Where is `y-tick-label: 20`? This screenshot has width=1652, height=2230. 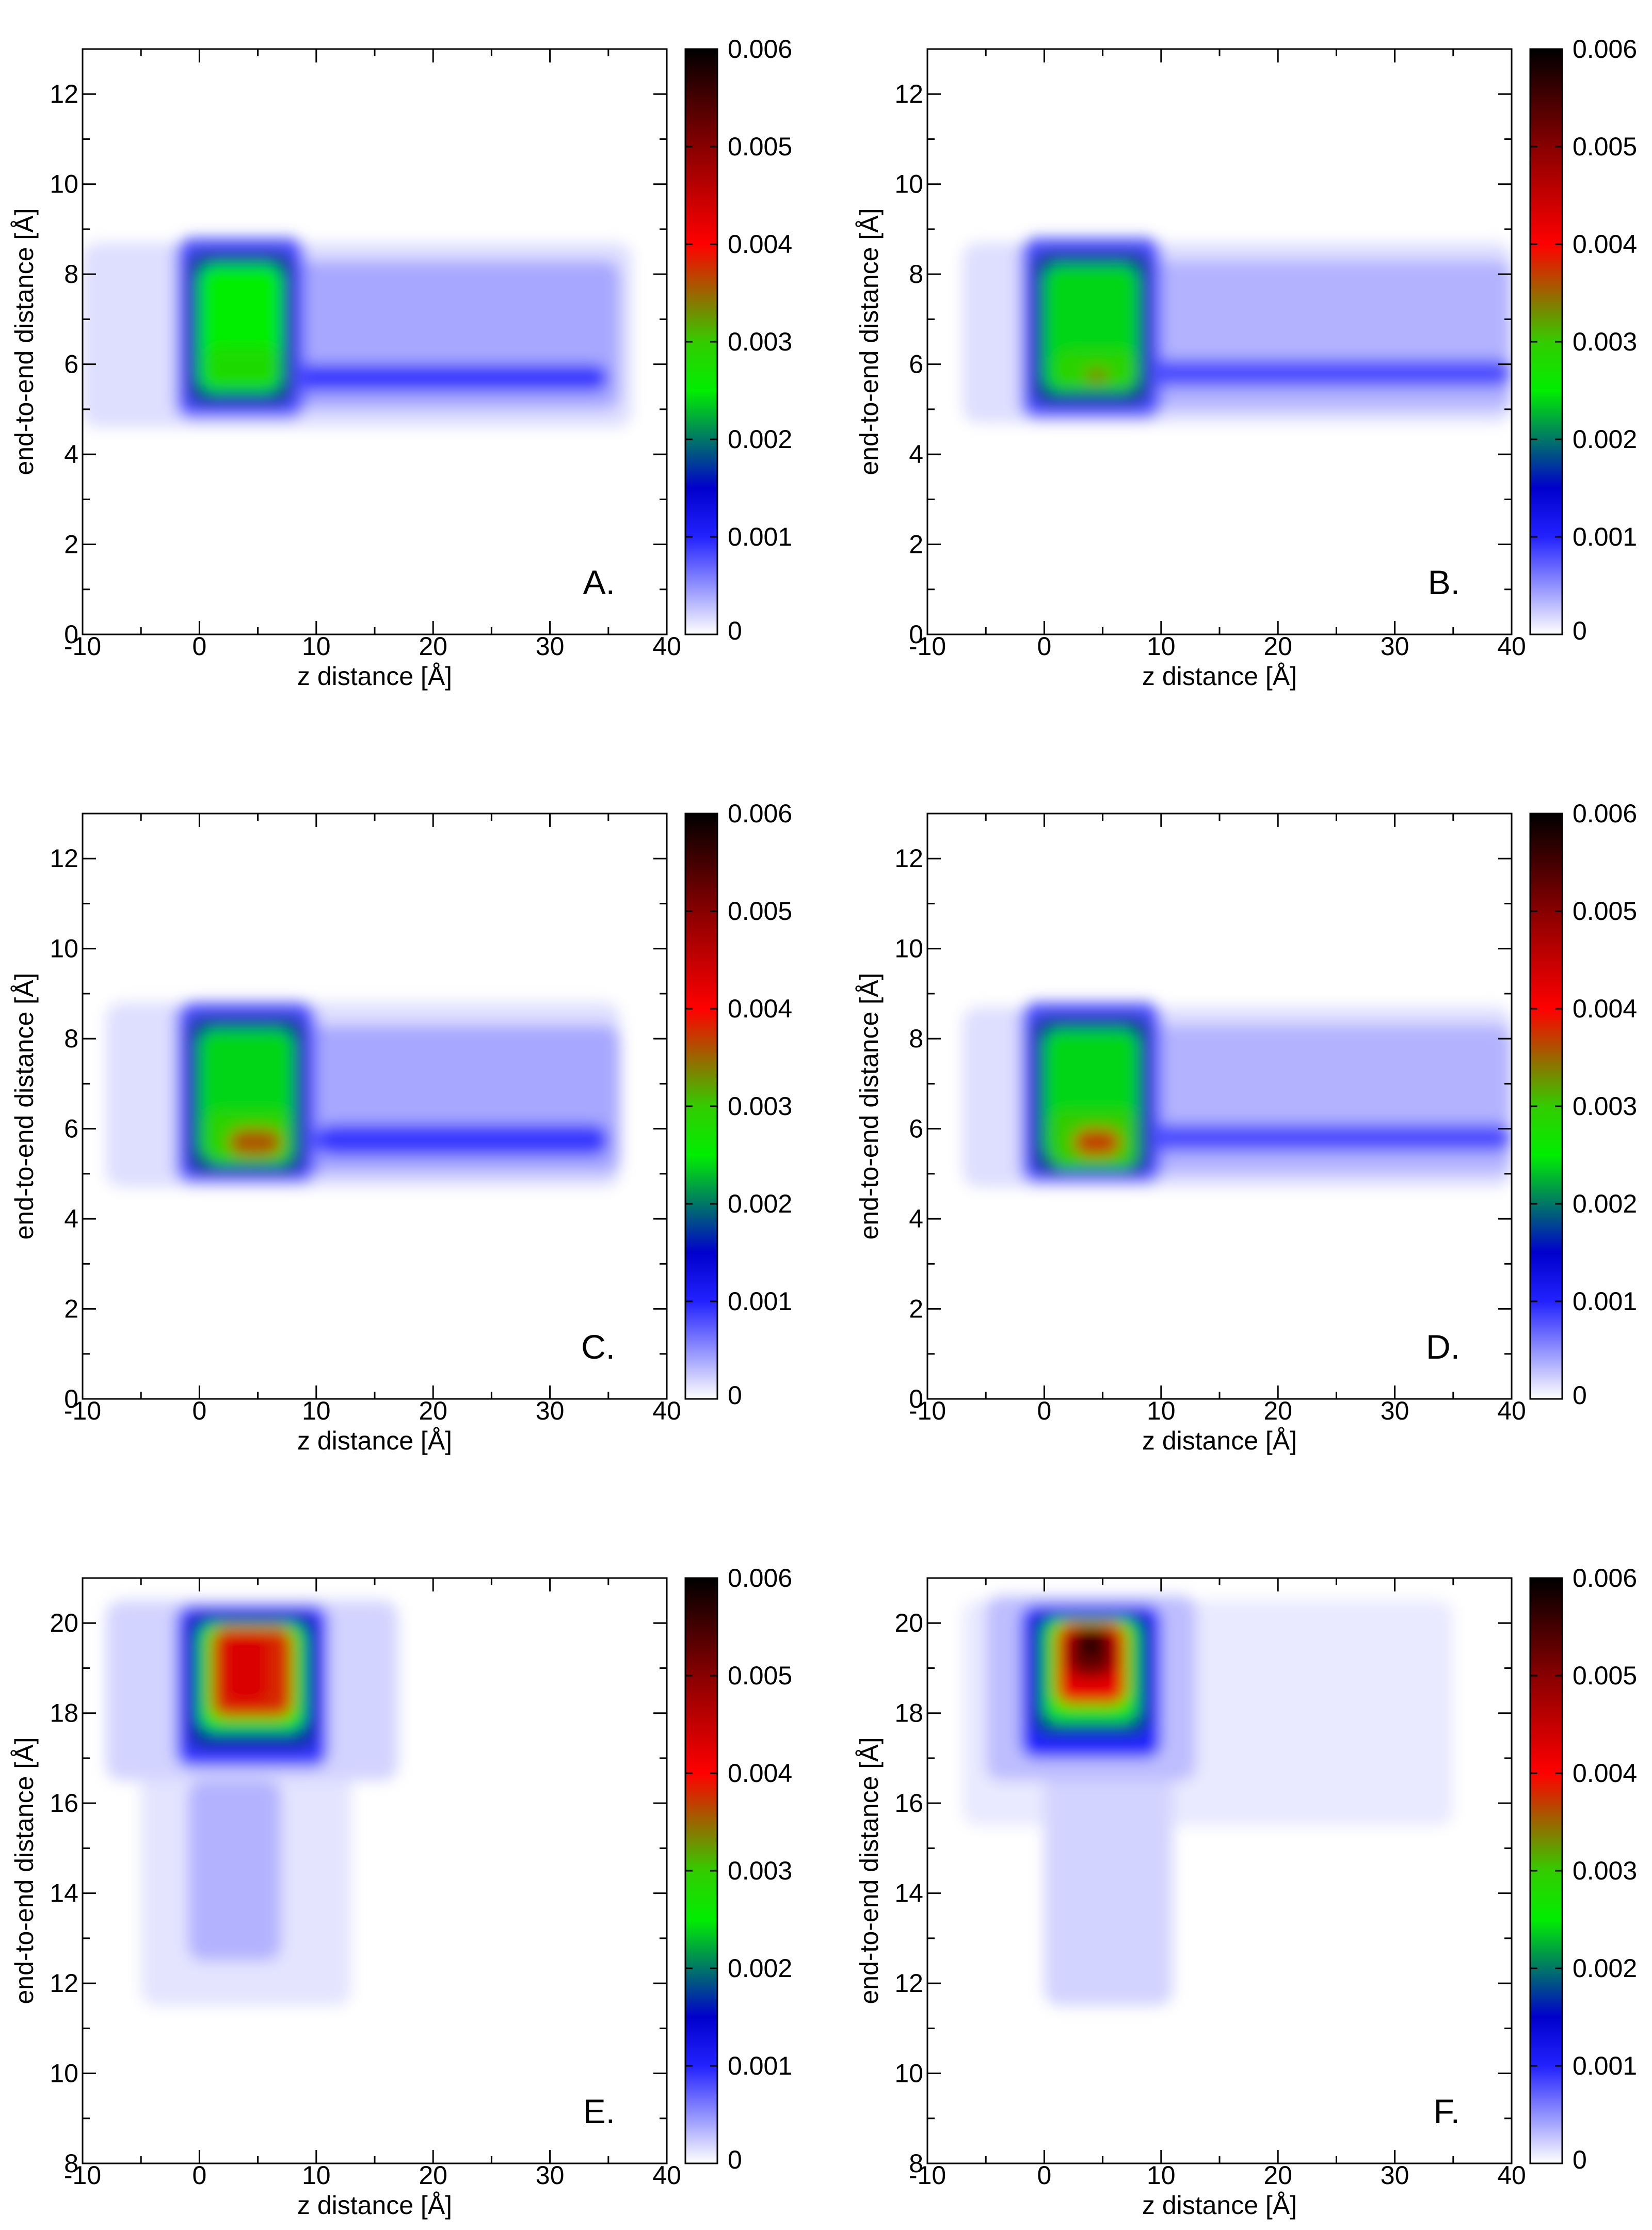 y-tick-label: 20 is located at coordinates (64, 1622).